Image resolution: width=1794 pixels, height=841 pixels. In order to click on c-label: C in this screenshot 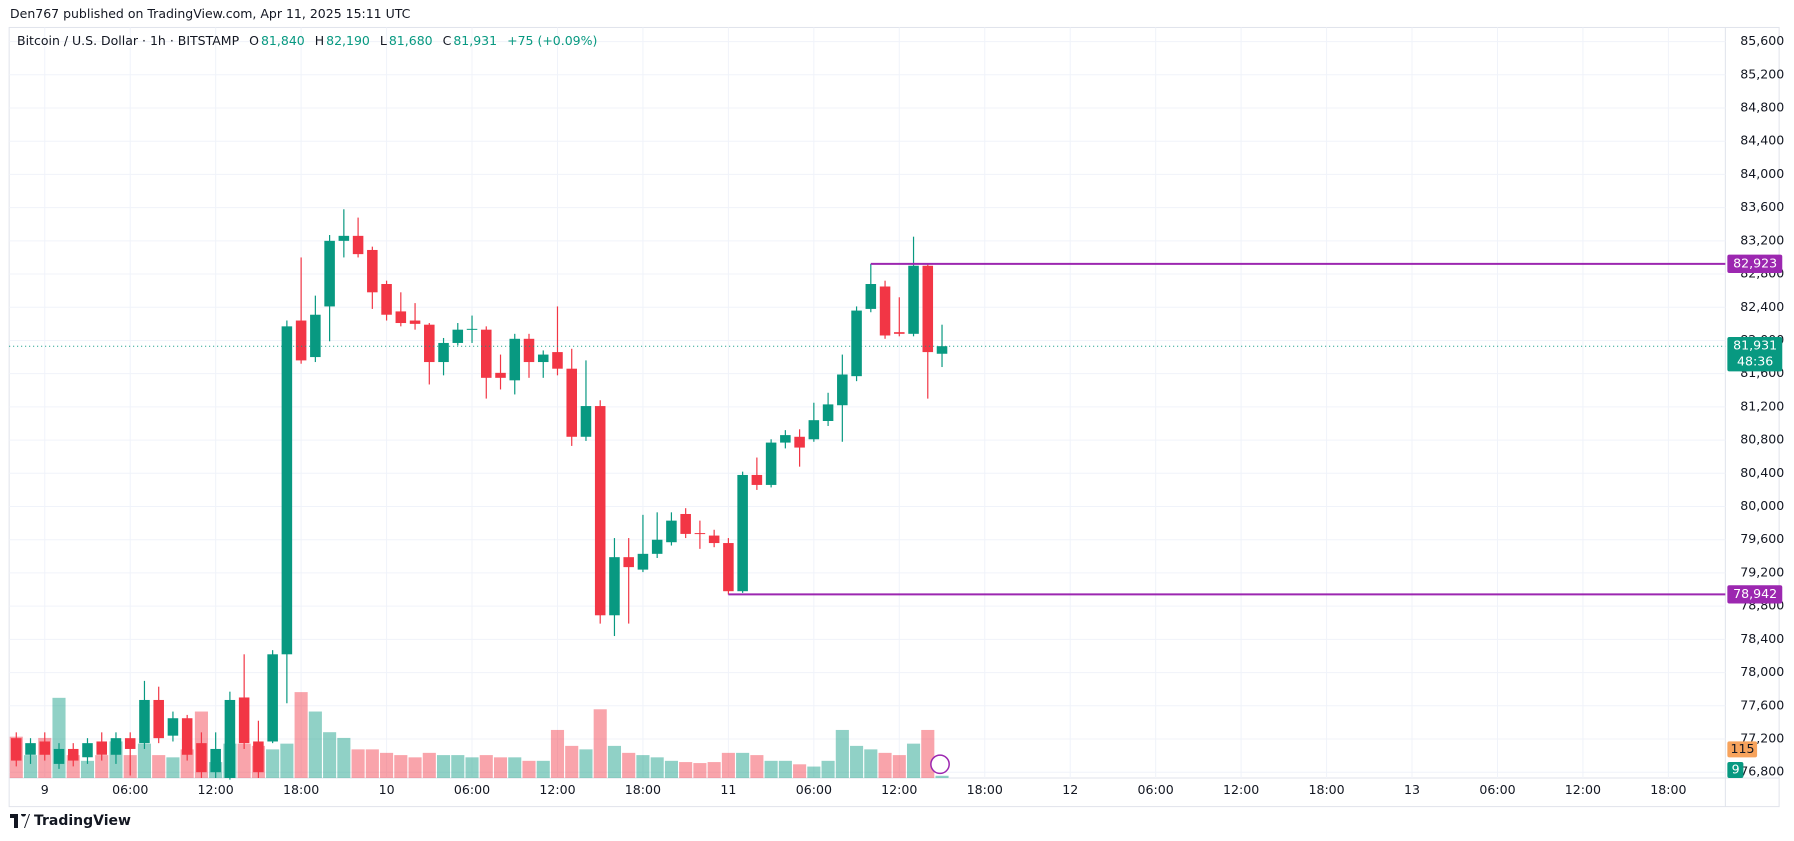, I will do `click(447, 40)`.